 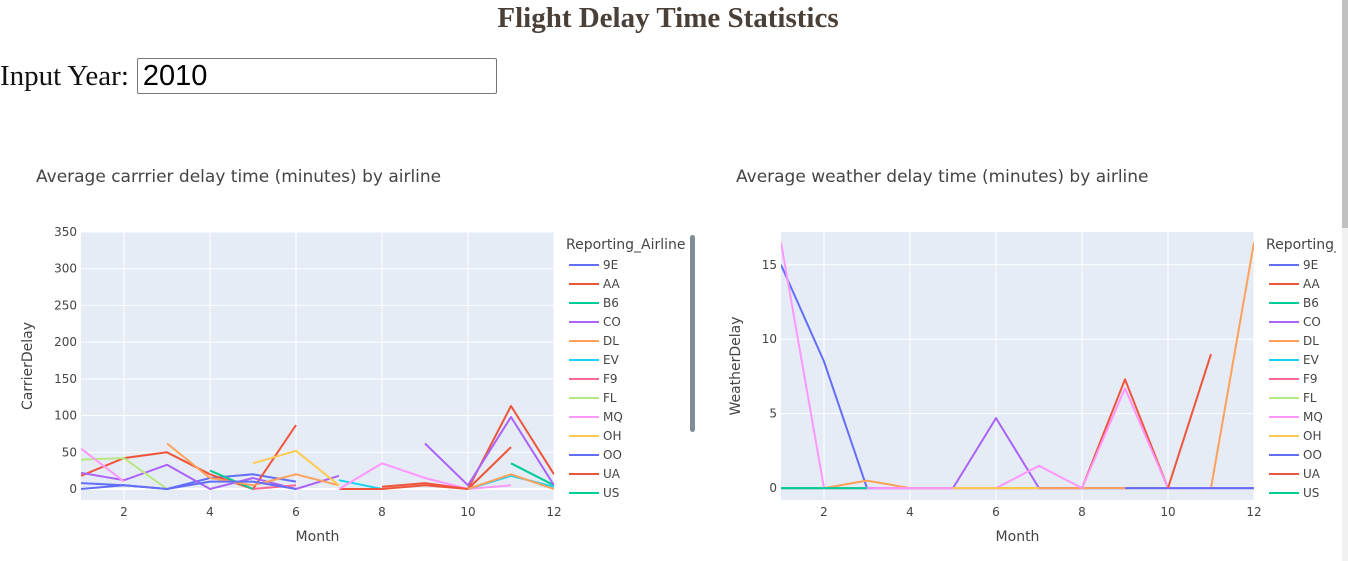 I want to click on year-input-row: Input Year:, so click(x=248, y=76).